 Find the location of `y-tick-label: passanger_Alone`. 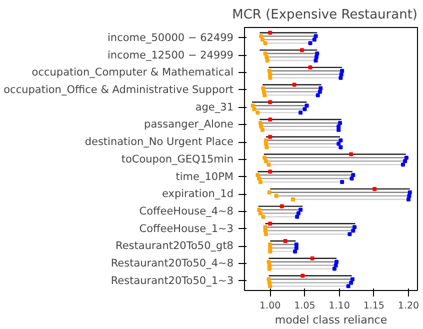

y-tick-label: passanger_Alone is located at coordinates (189, 124).